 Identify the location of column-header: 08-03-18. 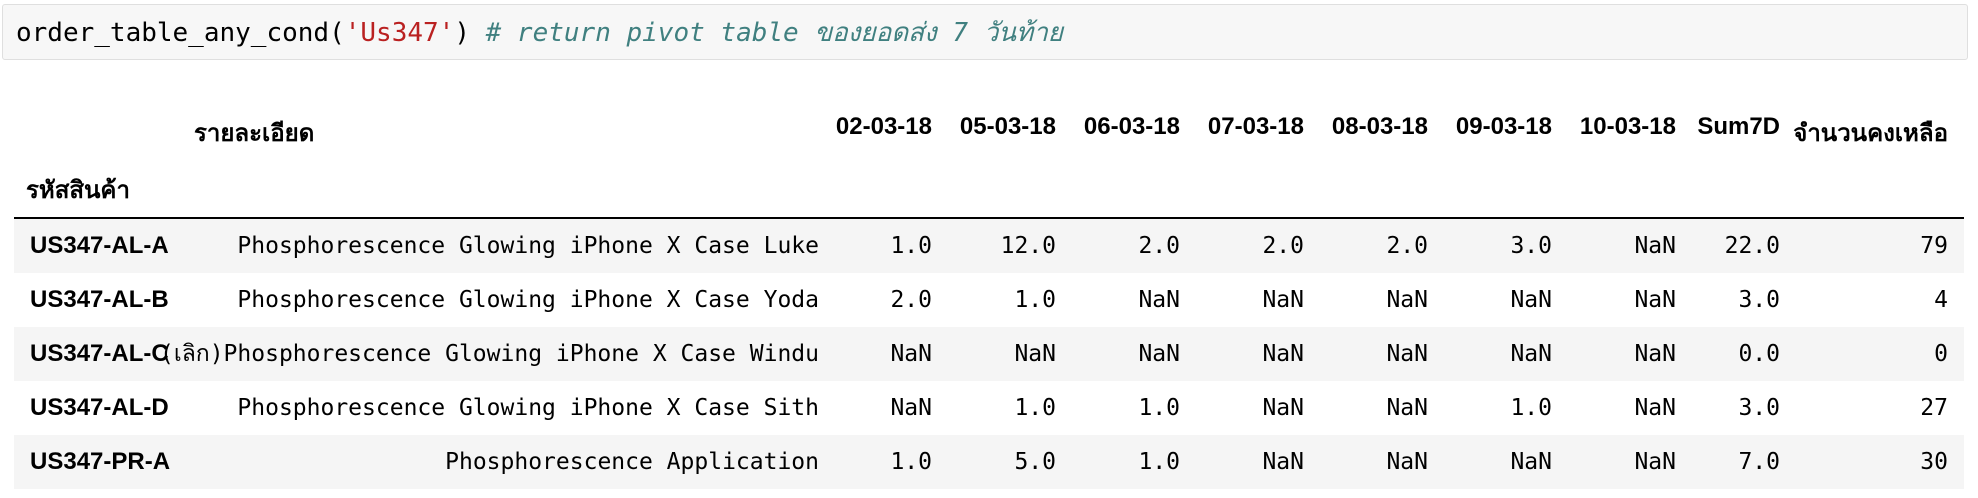
(1379, 126).